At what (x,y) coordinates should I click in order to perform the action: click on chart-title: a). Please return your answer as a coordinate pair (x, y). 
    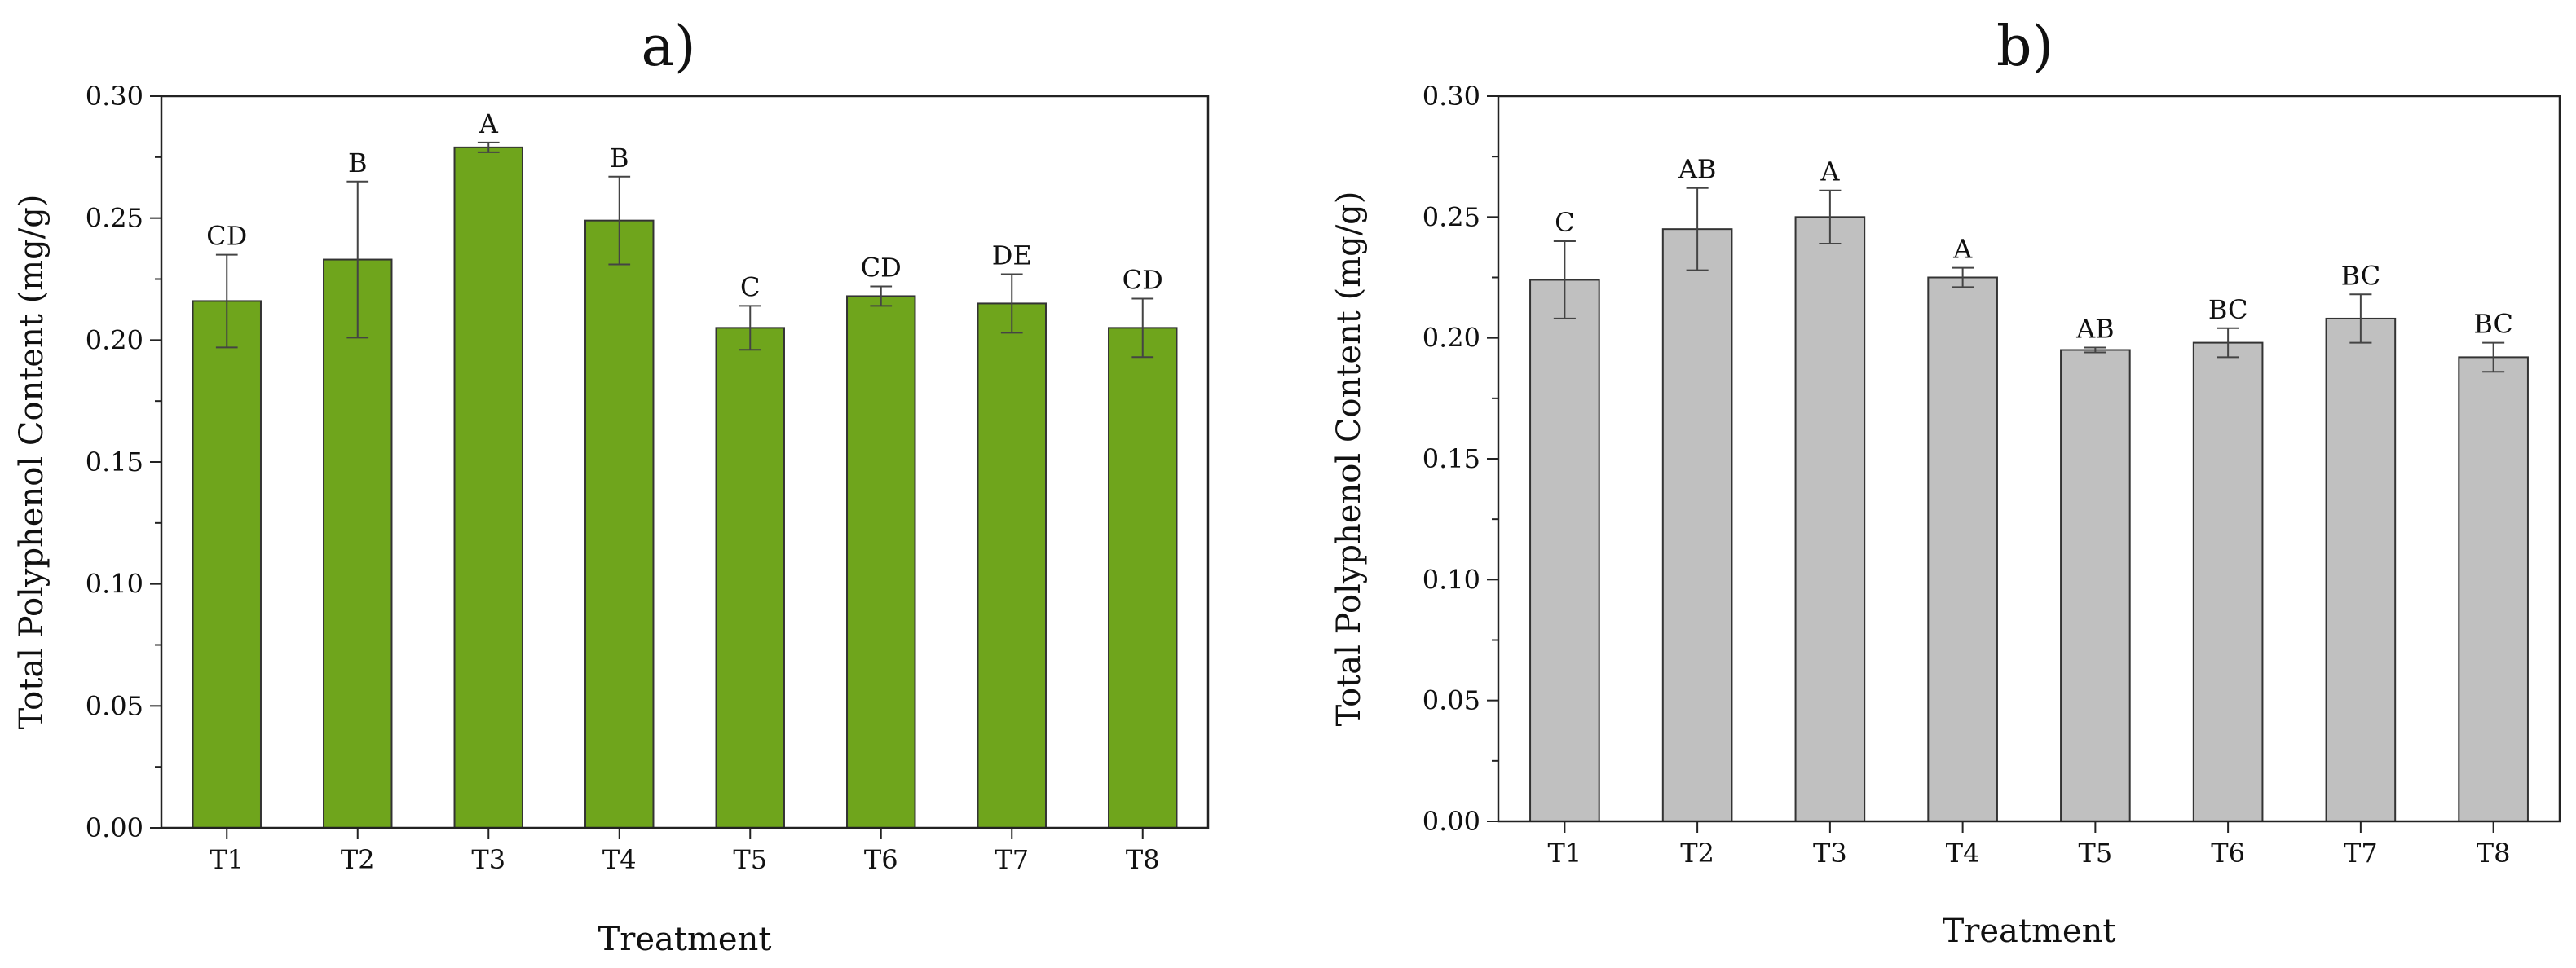
    Looking at the image, I should click on (668, 47).